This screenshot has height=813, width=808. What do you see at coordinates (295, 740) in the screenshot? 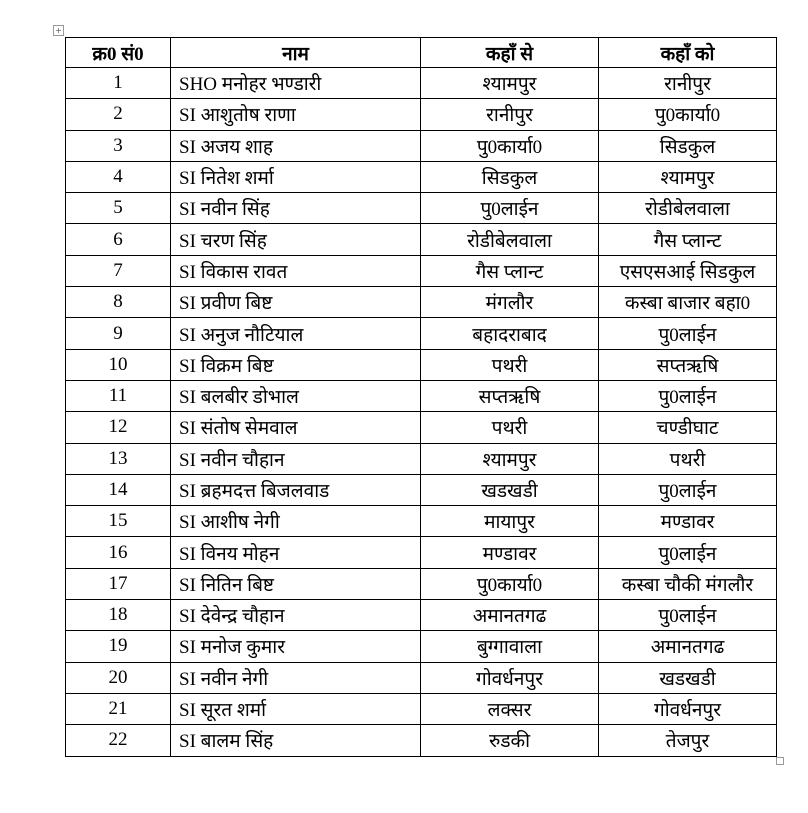
I see `cell-name: SI बालम सिंह` at bounding box center [295, 740].